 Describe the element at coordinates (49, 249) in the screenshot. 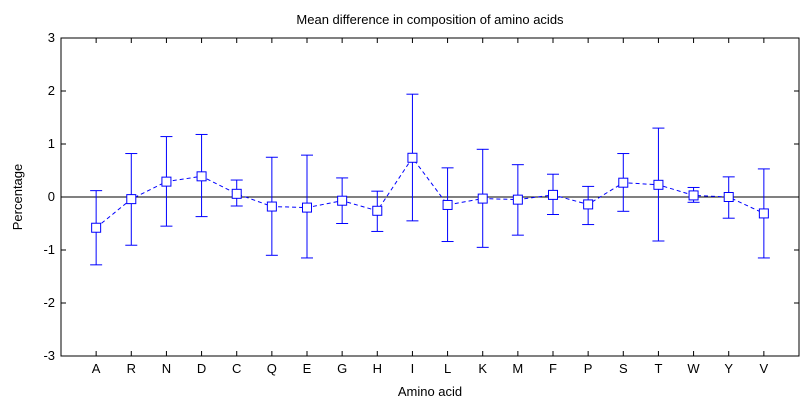

I see `y-tick-label: -1` at that location.